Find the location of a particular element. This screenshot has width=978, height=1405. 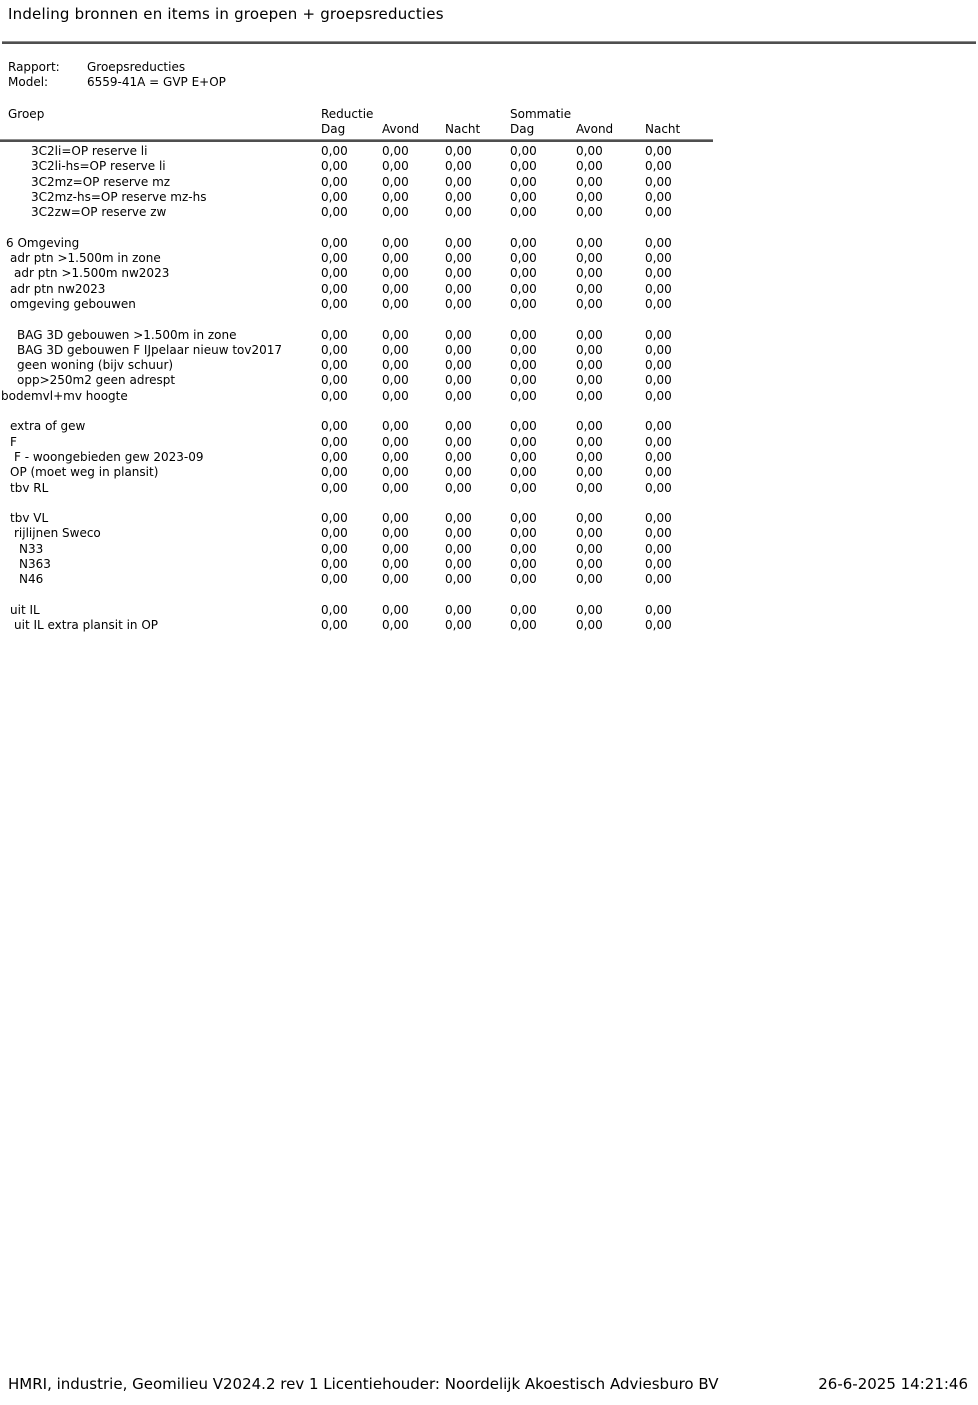

group-name-cell: uit IL extra plansit in OP is located at coordinates (86, 625).